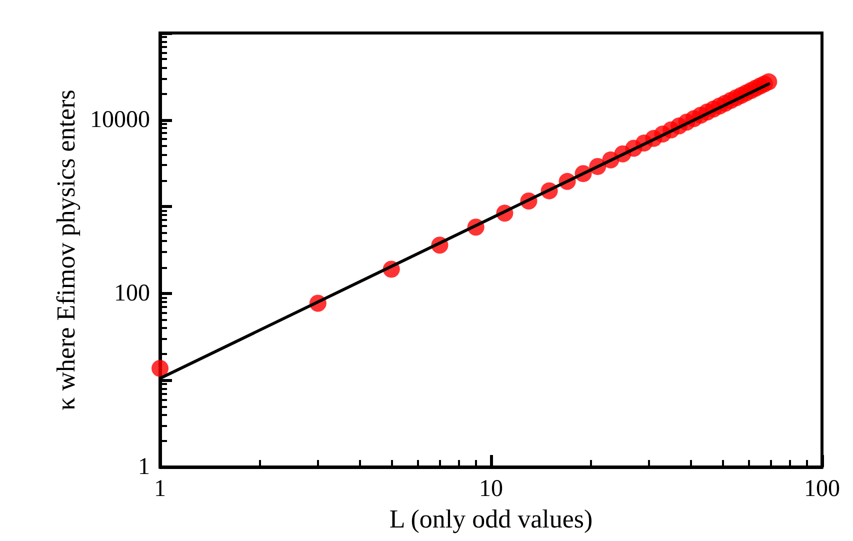  Describe the element at coordinates (120, 119) in the screenshot. I see `y-tick-label: 10000` at that location.